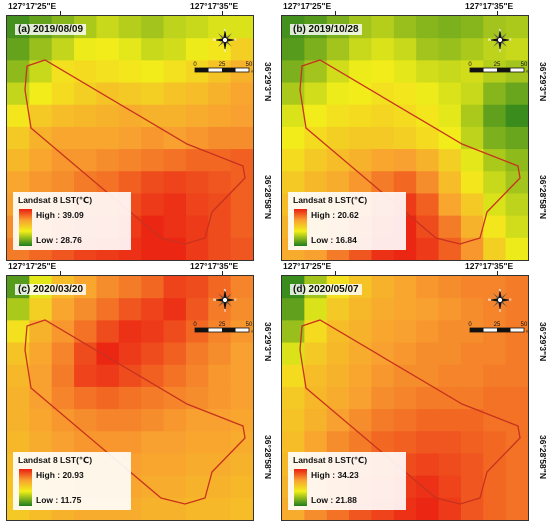  What do you see at coordinates (225, 300) in the screenshot?
I see `north-arrow-icon: N E S W` at bounding box center [225, 300].